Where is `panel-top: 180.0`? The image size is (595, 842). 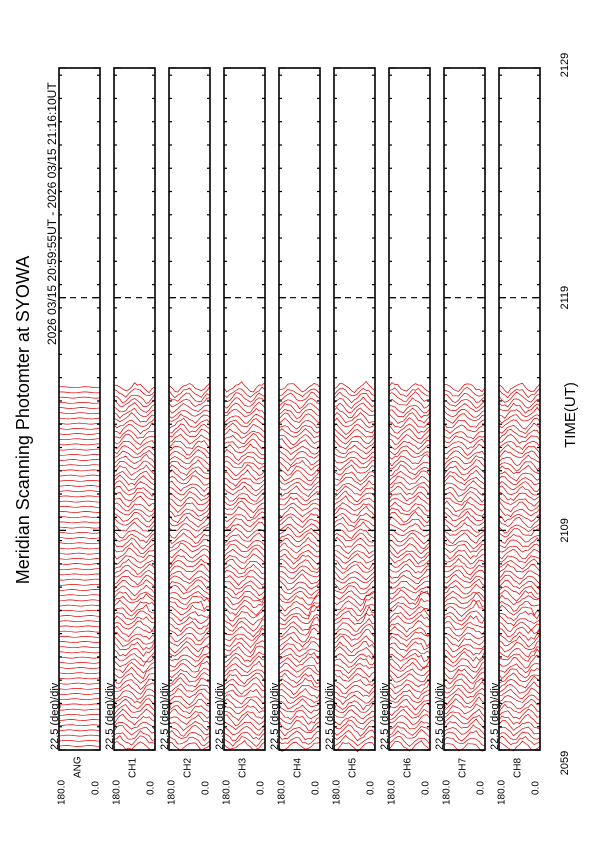 panel-top: 180.0 is located at coordinates (502, 792).